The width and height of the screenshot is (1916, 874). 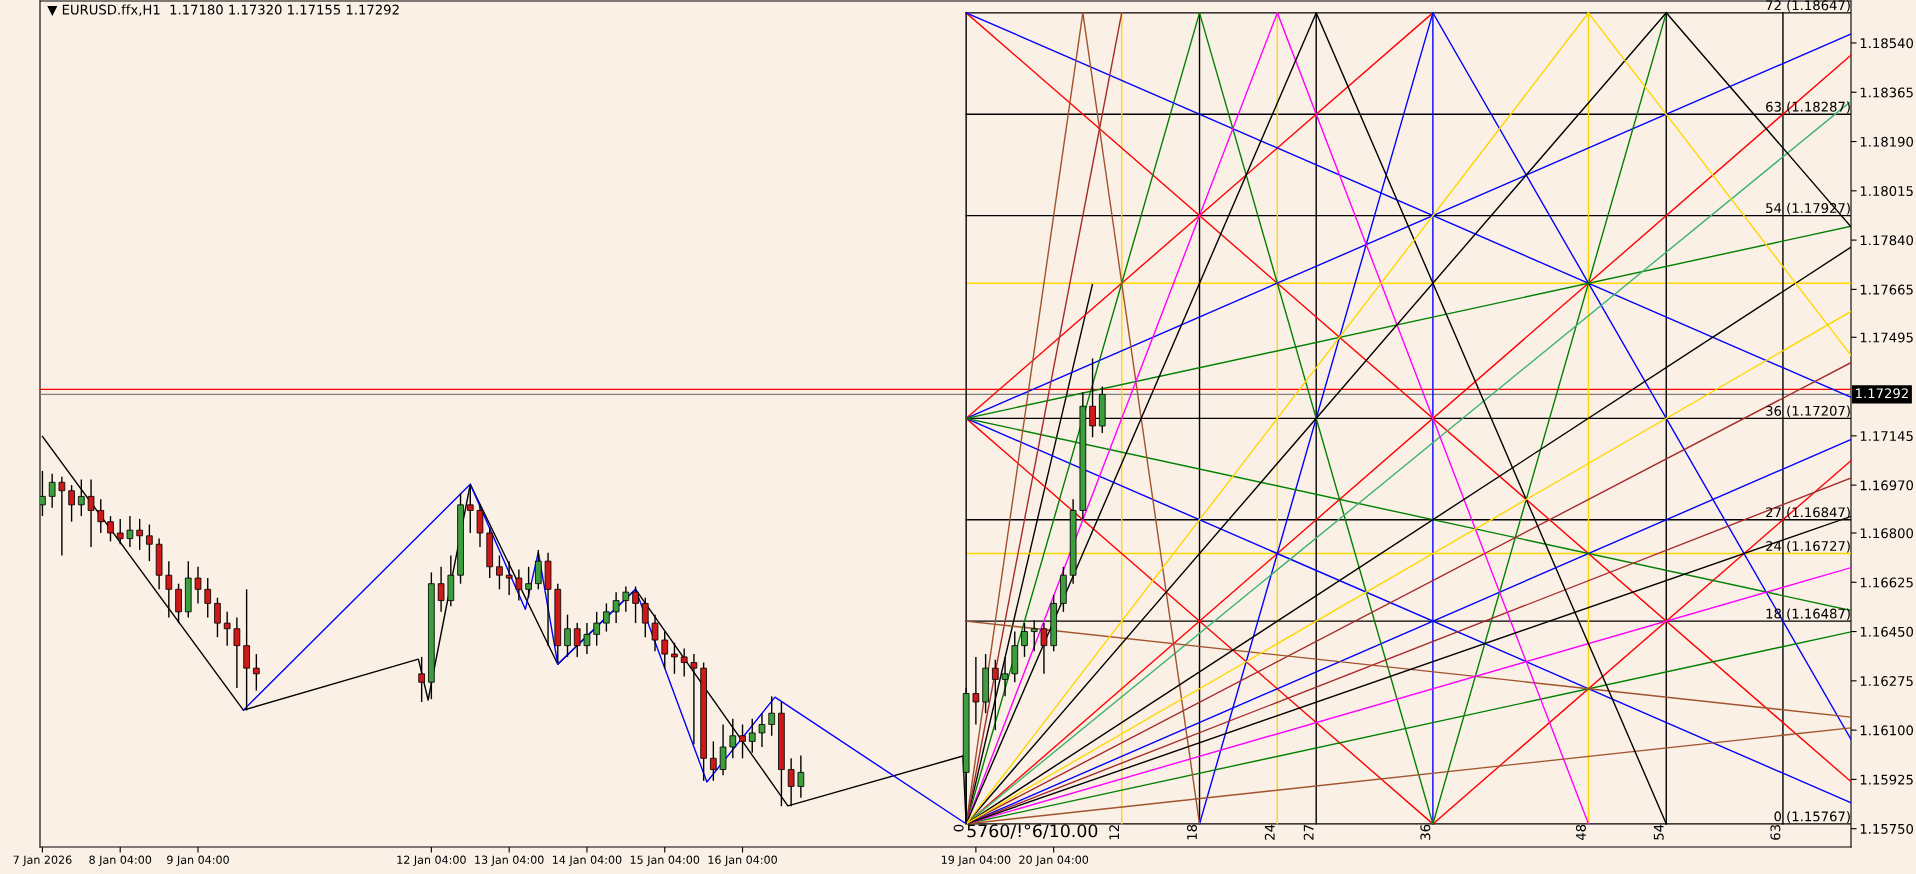 I want to click on y-tick-label: 1.15750, so click(x=1887, y=828).